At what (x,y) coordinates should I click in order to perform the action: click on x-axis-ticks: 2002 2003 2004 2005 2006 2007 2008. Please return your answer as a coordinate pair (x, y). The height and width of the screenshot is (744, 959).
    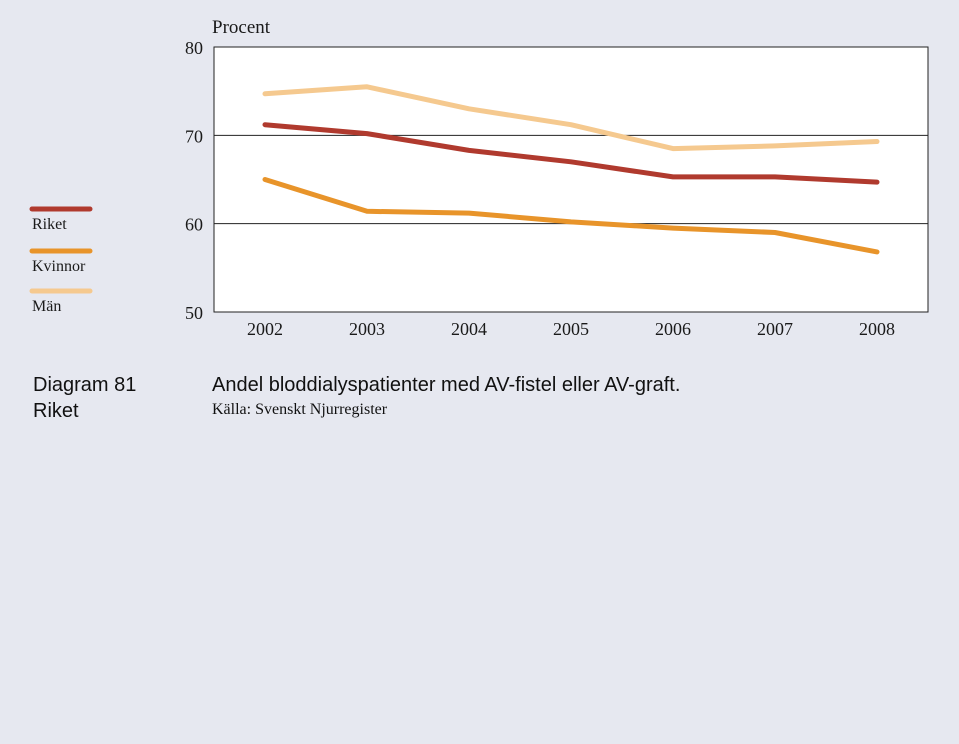
    Looking at the image, I should click on (571, 329).